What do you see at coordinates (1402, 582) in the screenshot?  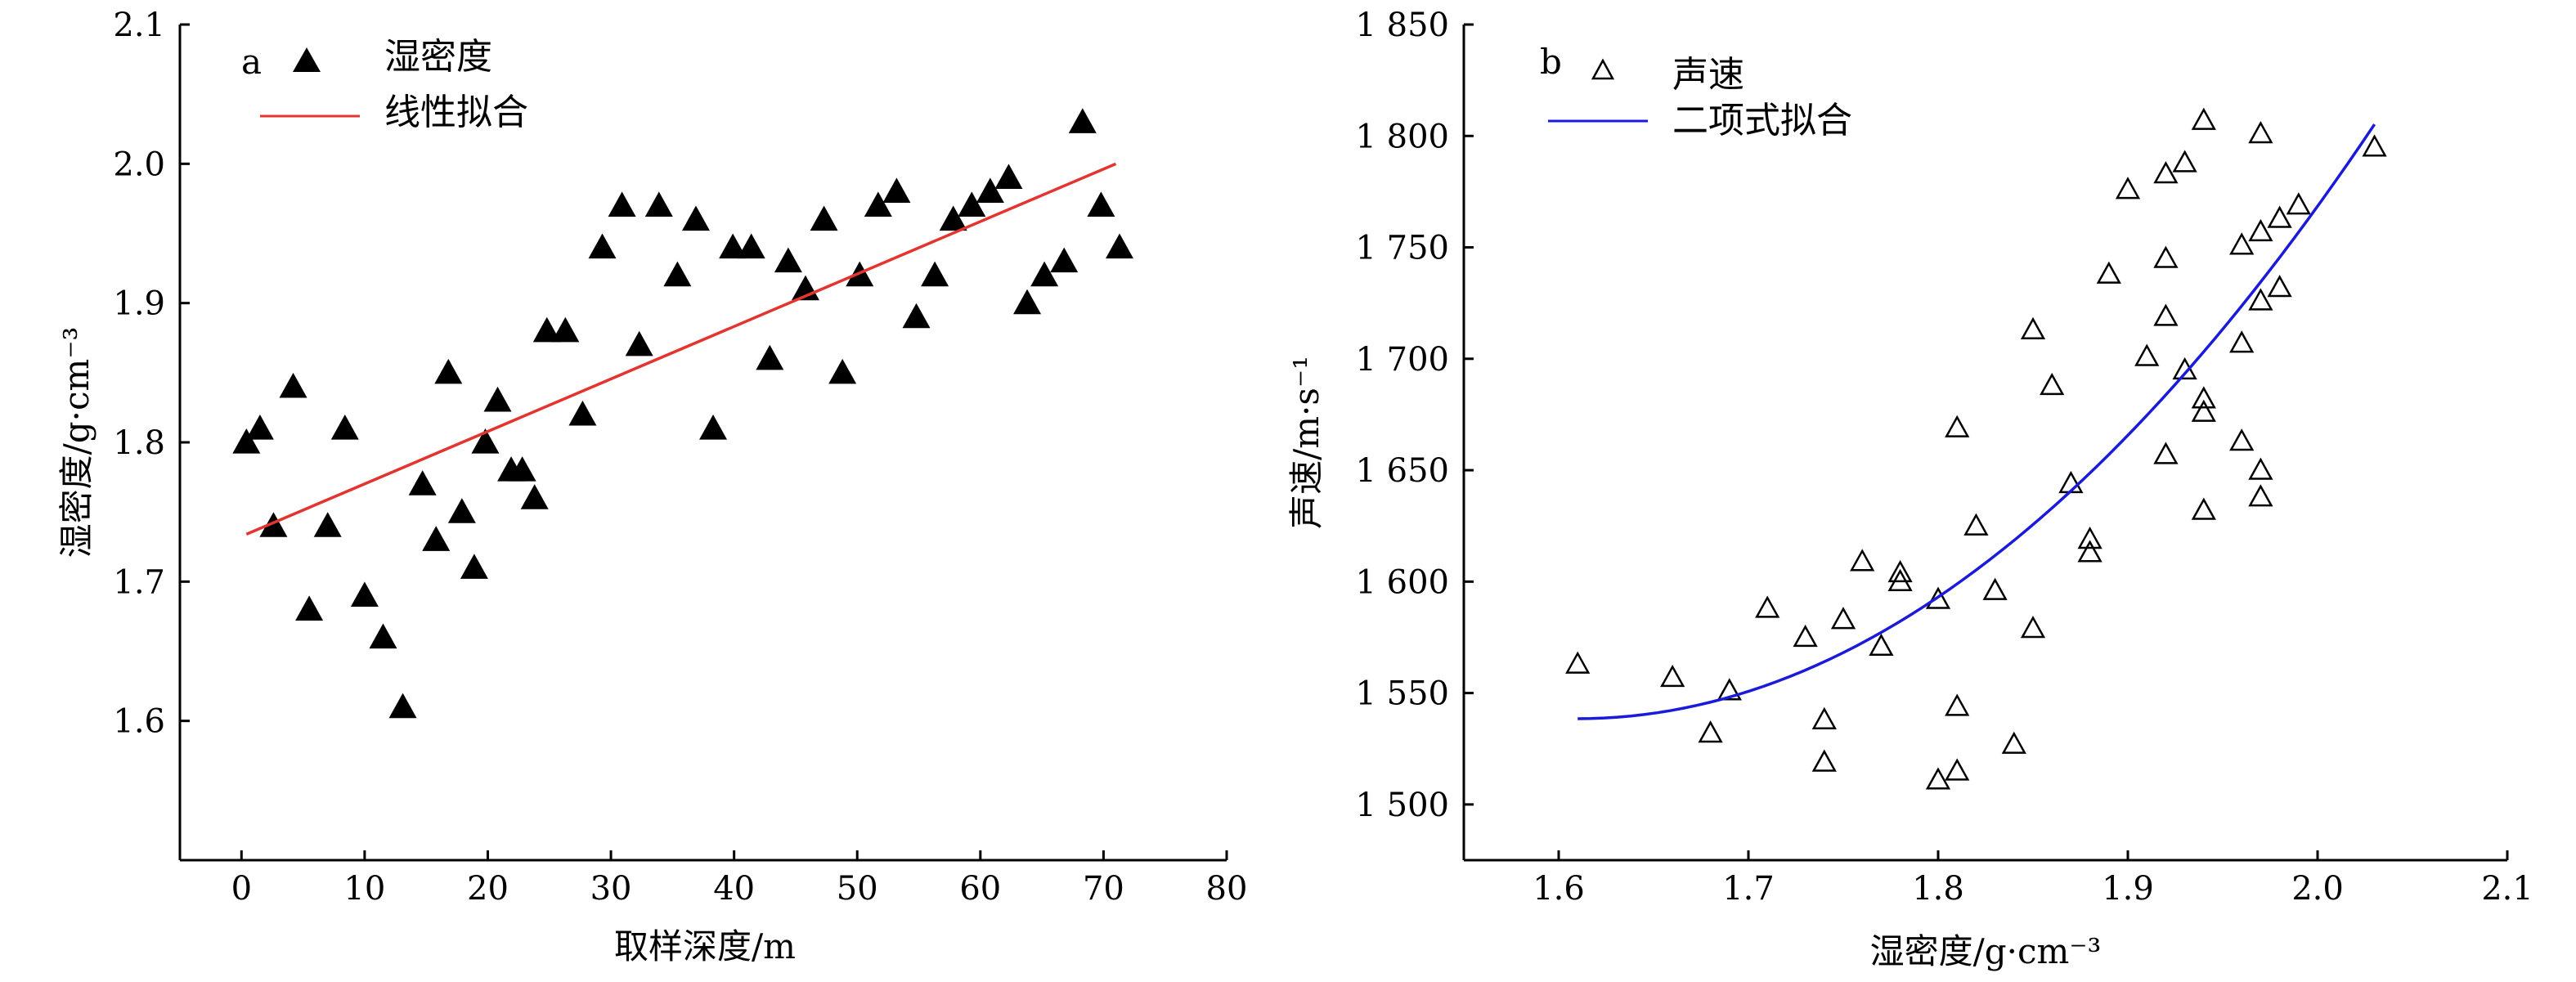 I see `chart-b-y-tick-label: 1 600` at bounding box center [1402, 582].